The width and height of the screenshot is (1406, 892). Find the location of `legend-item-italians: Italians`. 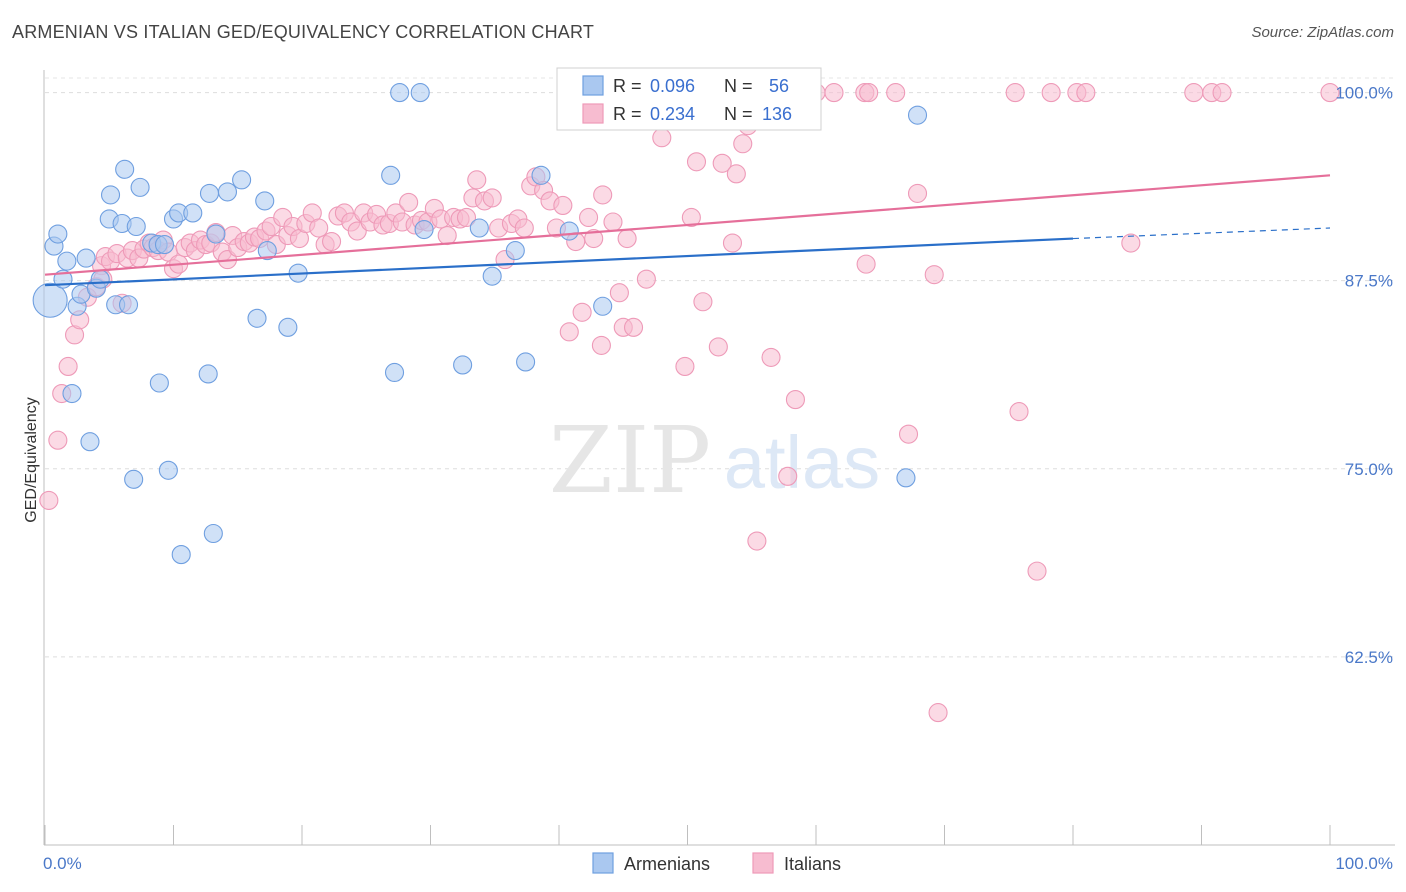

legend-item-italians: Italians is located at coordinates (812, 864).